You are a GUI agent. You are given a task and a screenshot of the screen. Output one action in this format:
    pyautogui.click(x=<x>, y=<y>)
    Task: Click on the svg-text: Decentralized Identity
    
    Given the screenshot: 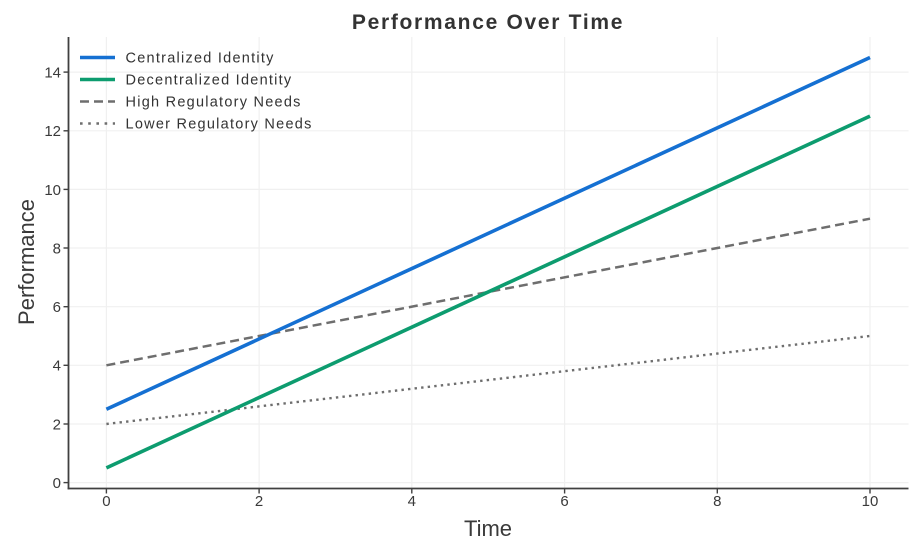 What is the action you would take?
    pyautogui.click(x=209, y=81)
    